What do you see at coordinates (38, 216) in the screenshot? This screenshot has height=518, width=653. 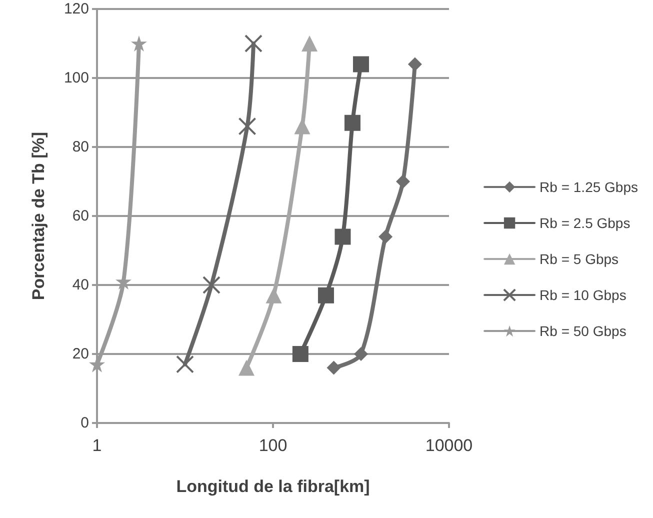 I see `y-axis-title: Porcentaje de Tb [%]` at bounding box center [38, 216].